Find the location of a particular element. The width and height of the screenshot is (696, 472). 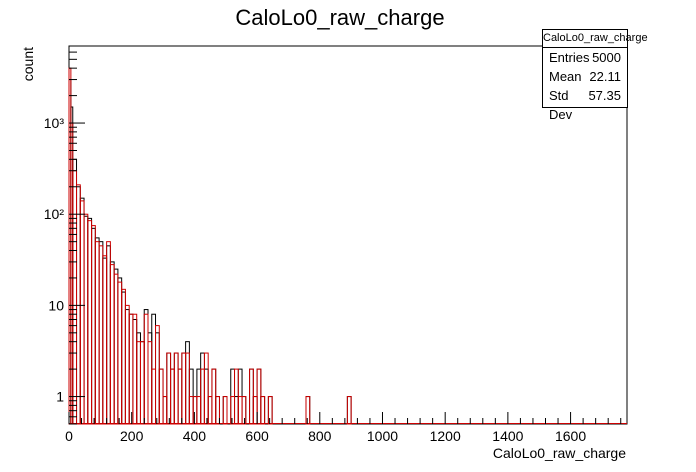

chart-title: CaloLo0_raw_charge is located at coordinates (339, 17).